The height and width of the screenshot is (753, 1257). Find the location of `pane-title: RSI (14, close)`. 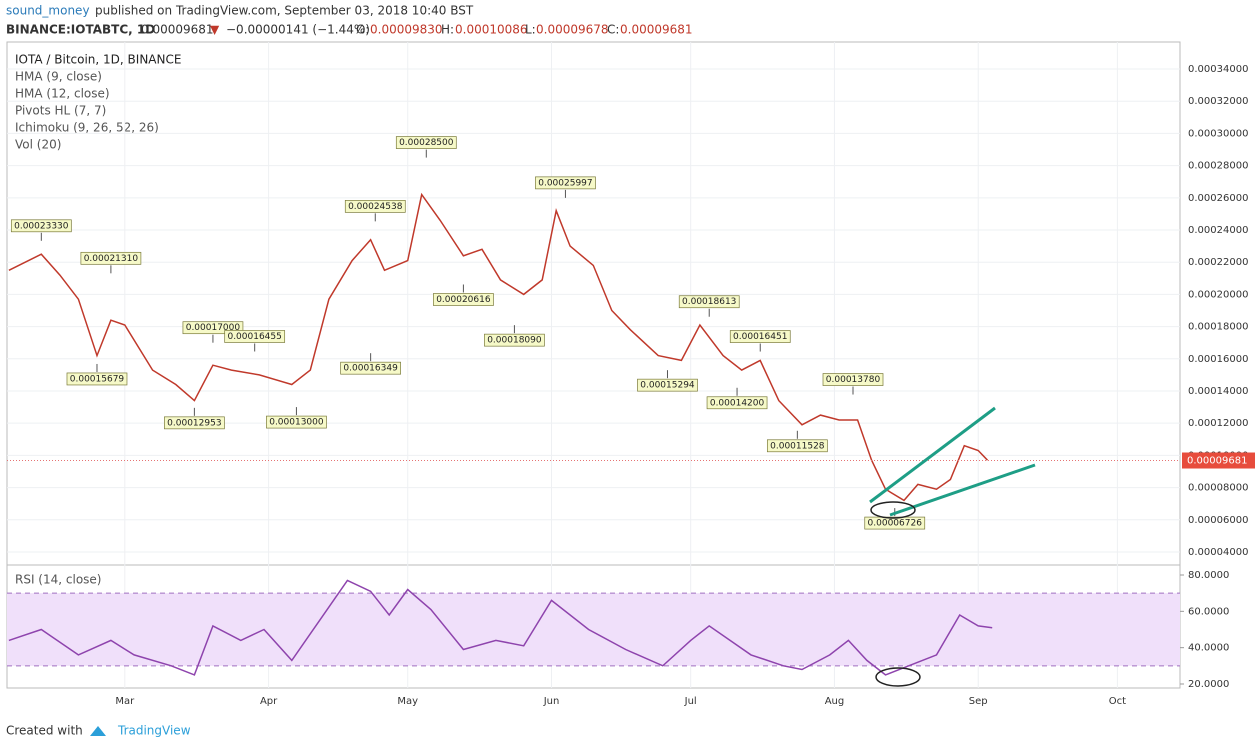

pane-title: RSI (14, close) is located at coordinates (58, 580).